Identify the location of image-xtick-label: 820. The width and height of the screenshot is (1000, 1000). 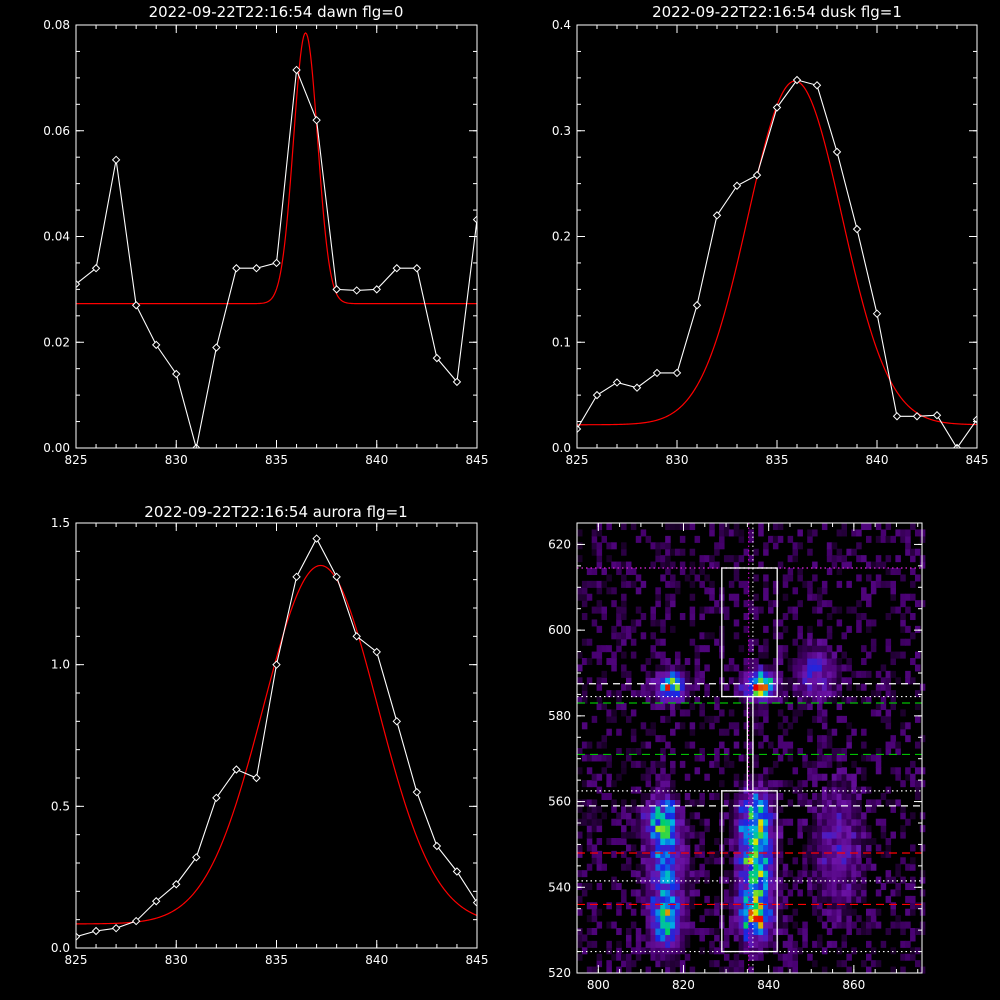
(683, 985).